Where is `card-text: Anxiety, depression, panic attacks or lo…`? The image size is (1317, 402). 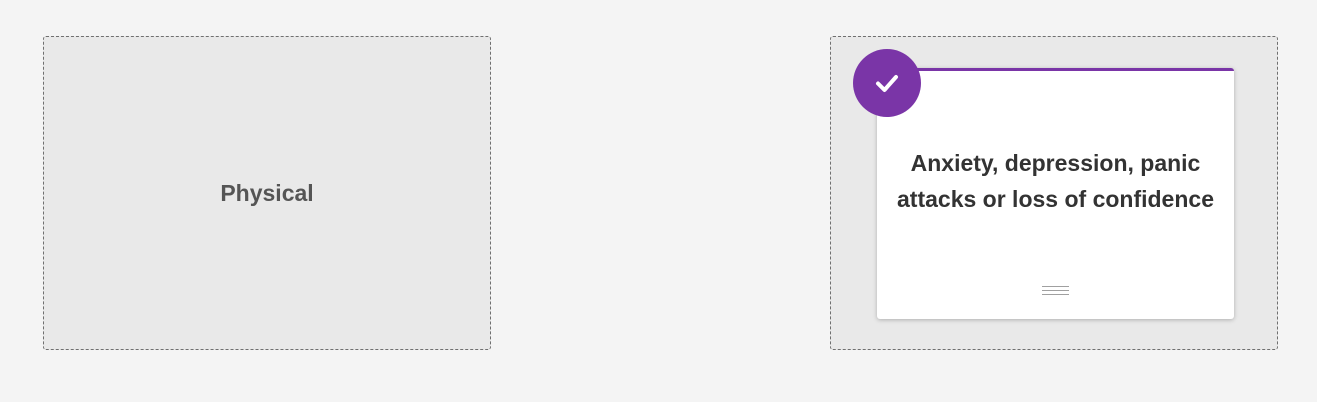
card-text: Anxiety, depression, panic attacks or lo… is located at coordinates (1055, 181).